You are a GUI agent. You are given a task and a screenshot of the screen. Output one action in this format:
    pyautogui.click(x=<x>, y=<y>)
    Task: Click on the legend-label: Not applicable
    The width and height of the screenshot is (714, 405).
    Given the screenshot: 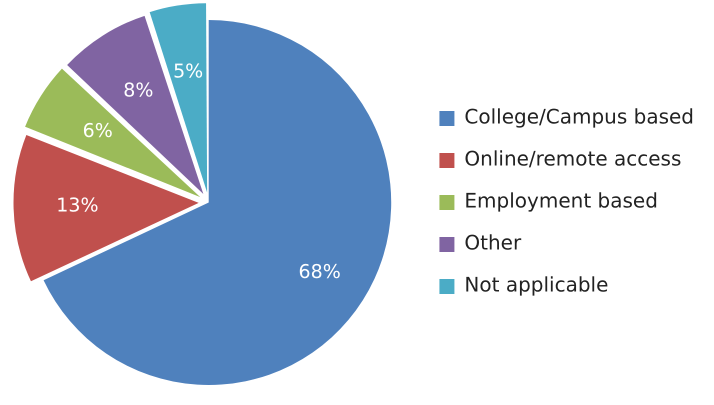 What is the action you would take?
    pyautogui.click(x=536, y=284)
    